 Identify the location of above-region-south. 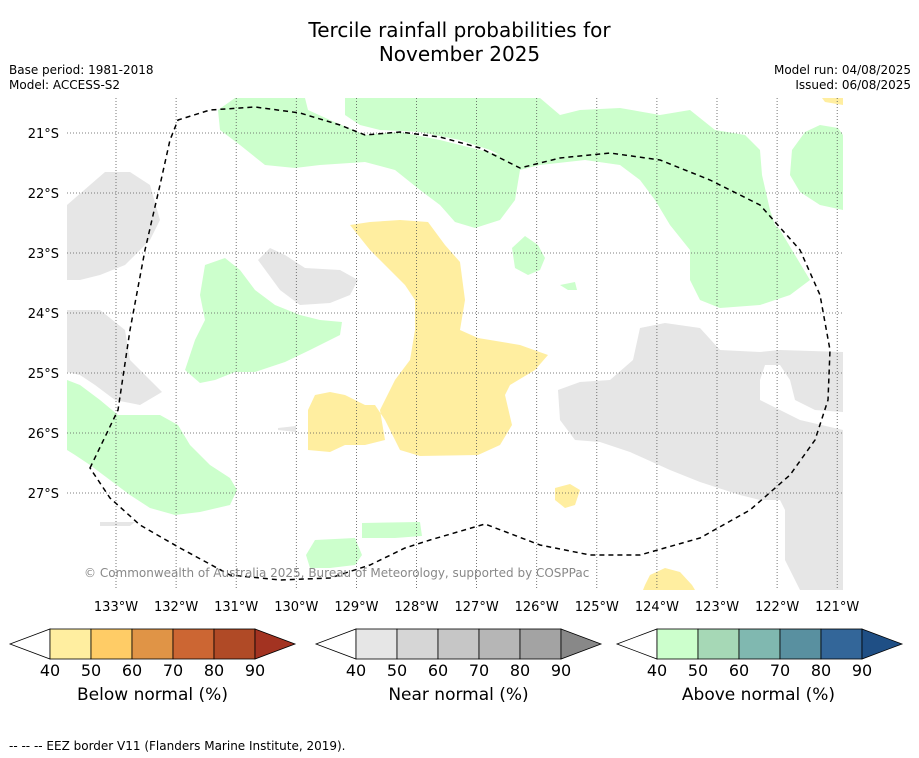
(392, 530).